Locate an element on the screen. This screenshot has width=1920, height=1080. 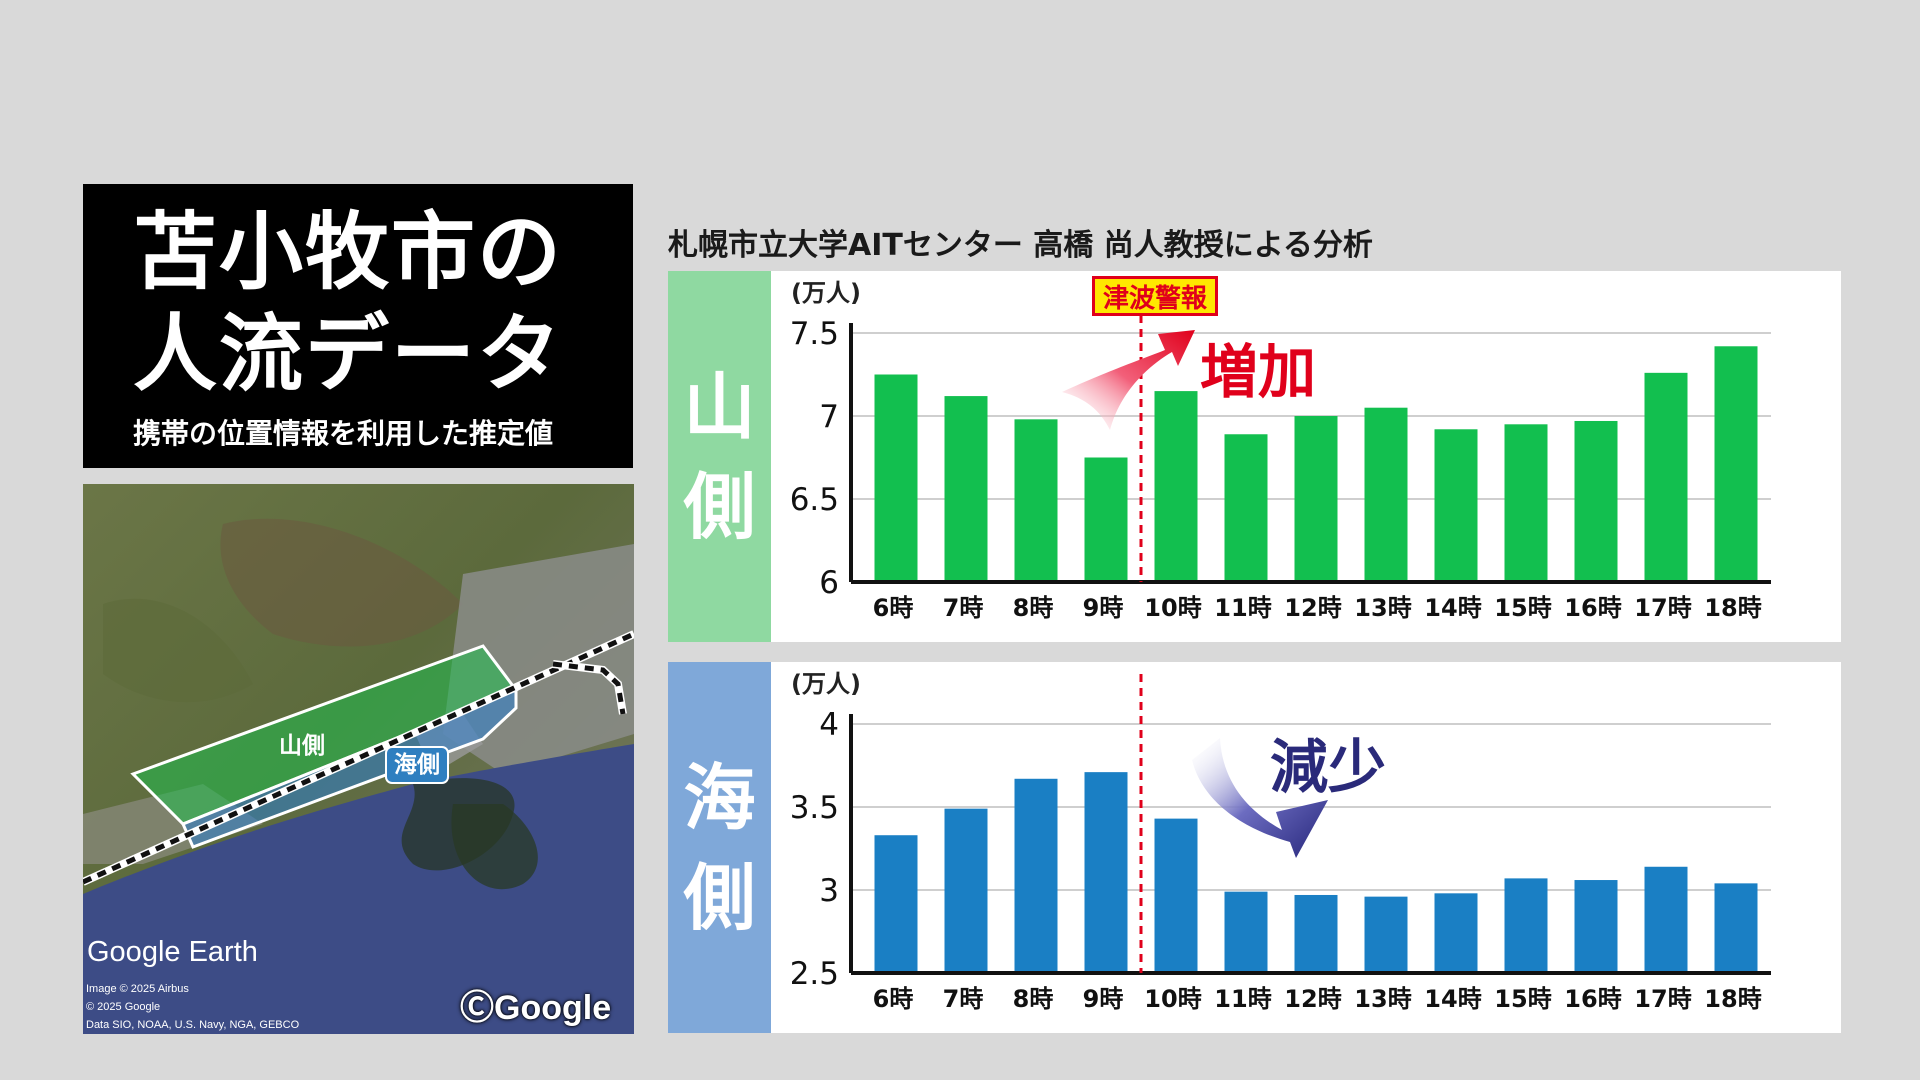
y-tick-label: 2.5 is located at coordinates (814, 974).